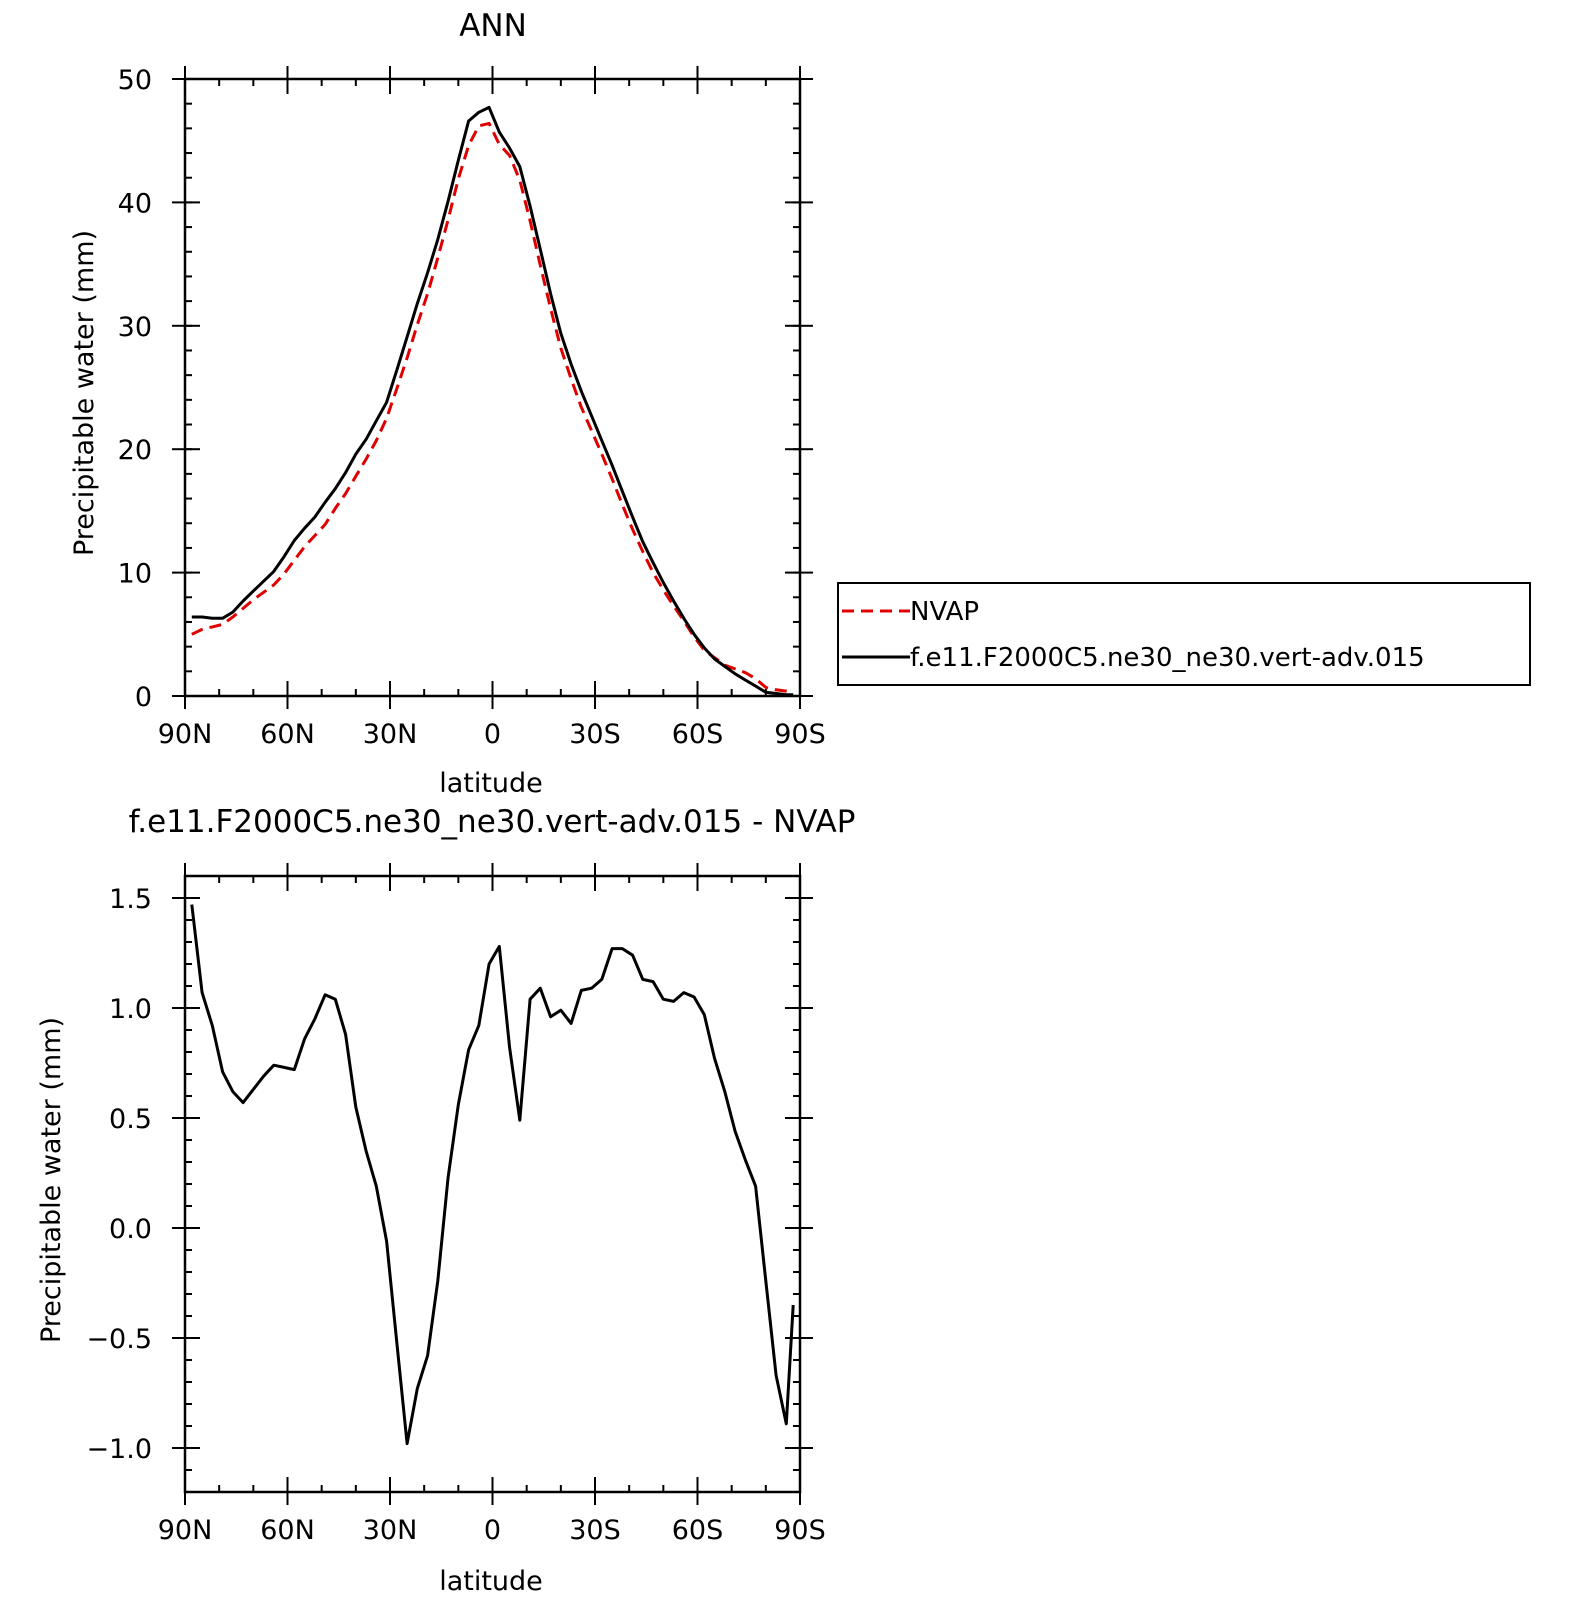  What do you see at coordinates (493, 26) in the screenshot?
I see `top-chart-title: ANN` at bounding box center [493, 26].